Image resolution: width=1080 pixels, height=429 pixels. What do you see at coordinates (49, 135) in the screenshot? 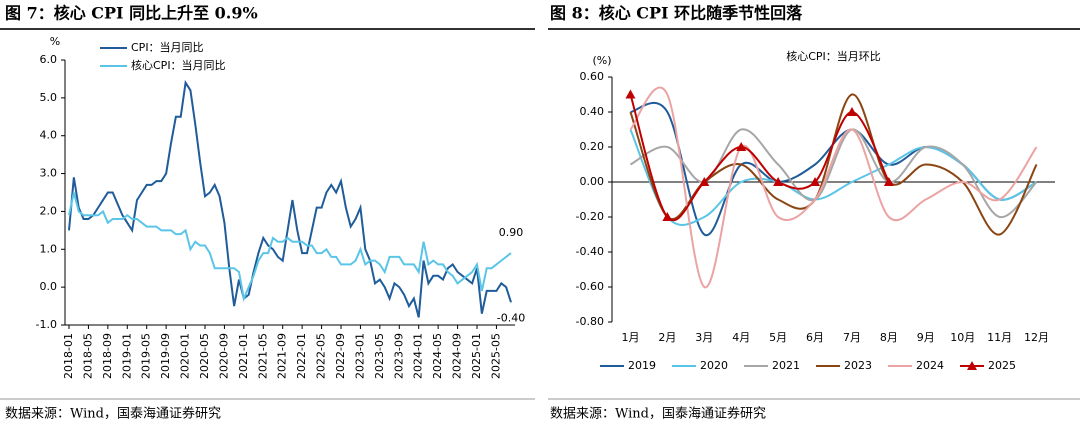
I see `y-tick-label: 4.0` at bounding box center [49, 135].